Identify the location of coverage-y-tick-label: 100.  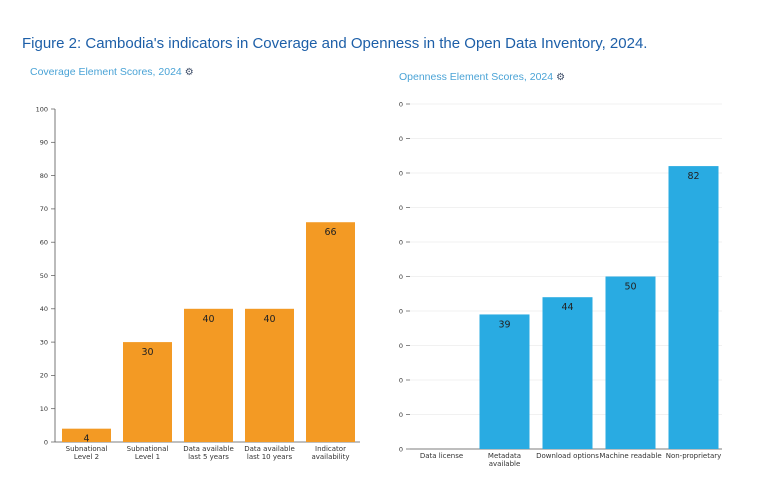
(42, 109).